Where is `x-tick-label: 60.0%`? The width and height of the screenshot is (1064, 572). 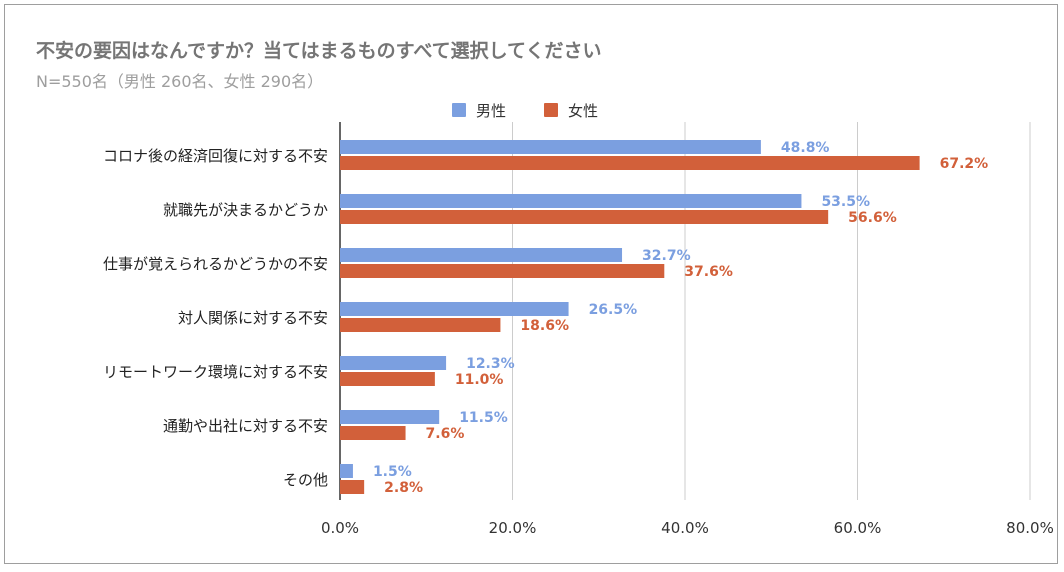 x-tick-label: 60.0% is located at coordinates (858, 528).